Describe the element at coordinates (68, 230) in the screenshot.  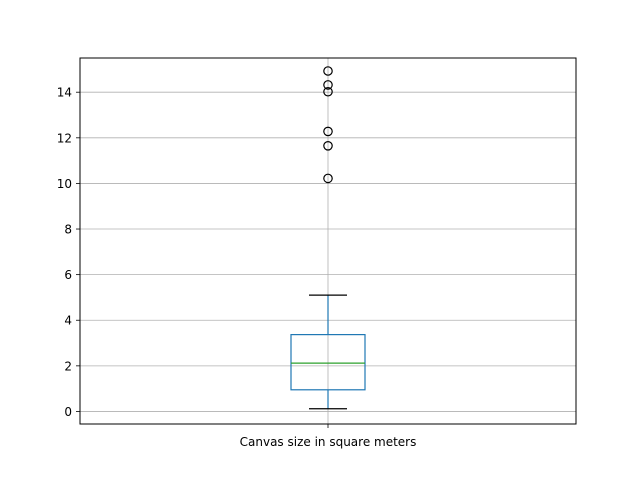
I see `y-tick-label: 8` at that location.